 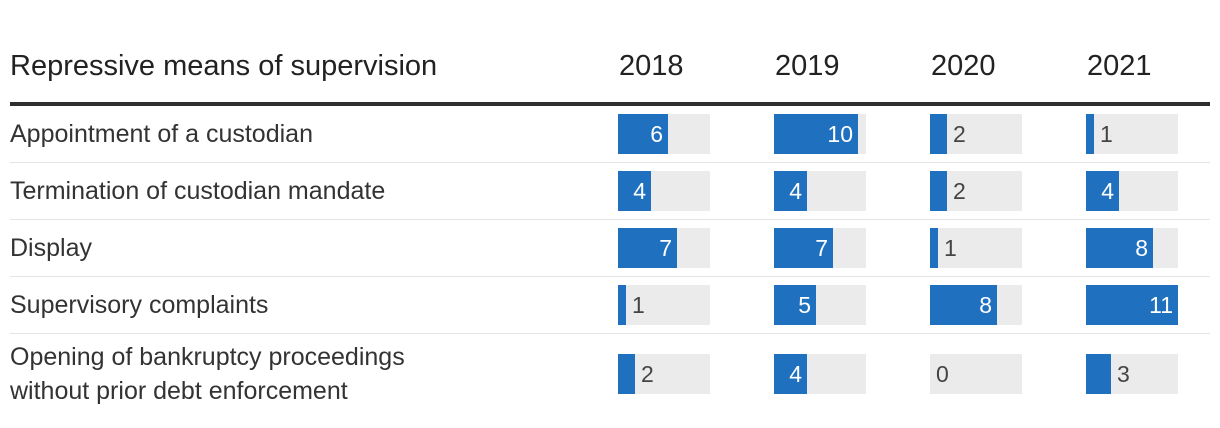 What do you see at coordinates (656, 134) in the screenshot?
I see `bar-value-label: 6` at bounding box center [656, 134].